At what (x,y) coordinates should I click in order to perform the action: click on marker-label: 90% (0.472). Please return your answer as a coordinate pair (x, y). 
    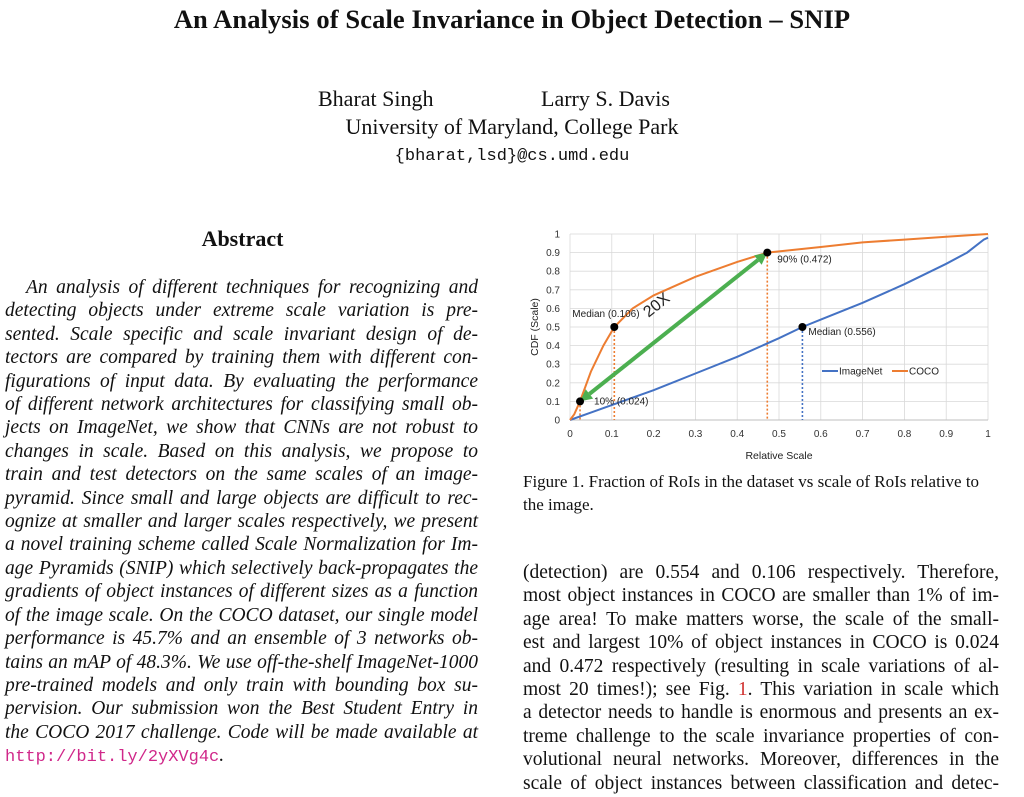
    Looking at the image, I should click on (804, 260).